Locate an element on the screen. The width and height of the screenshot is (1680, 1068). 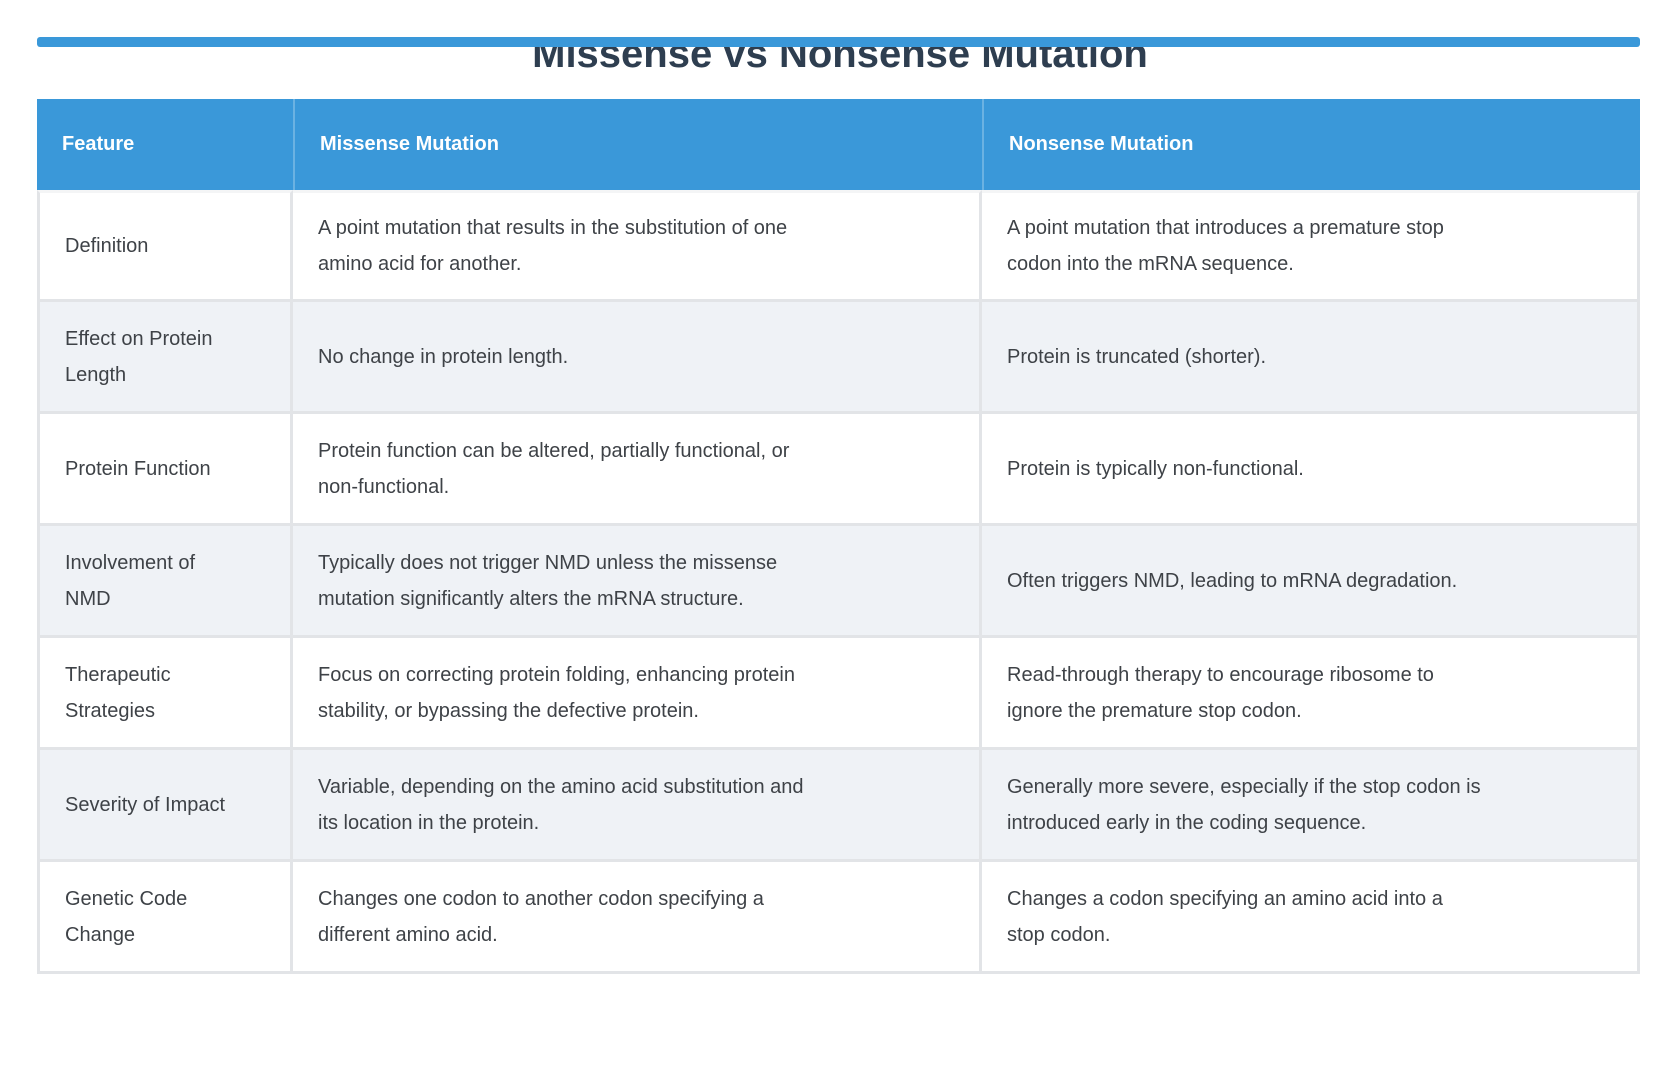
column-header-nonsense: Nonsense Mutation is located at coordinates (1311, 144).